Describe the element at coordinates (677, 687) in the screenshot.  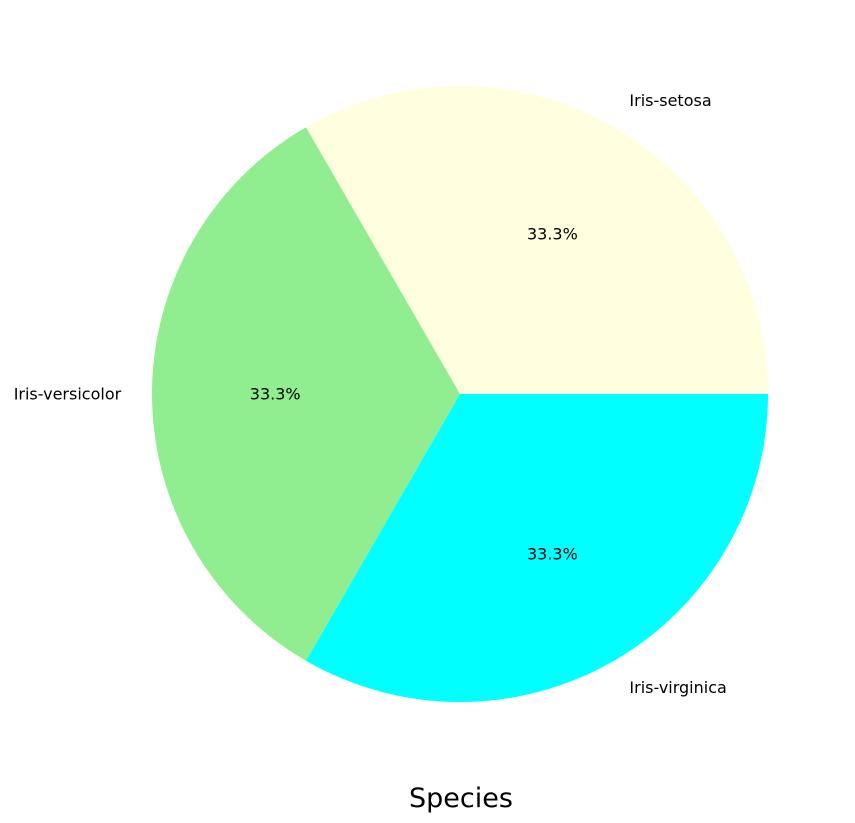
I see `pie-category-label: Iris-virginica` at that location.